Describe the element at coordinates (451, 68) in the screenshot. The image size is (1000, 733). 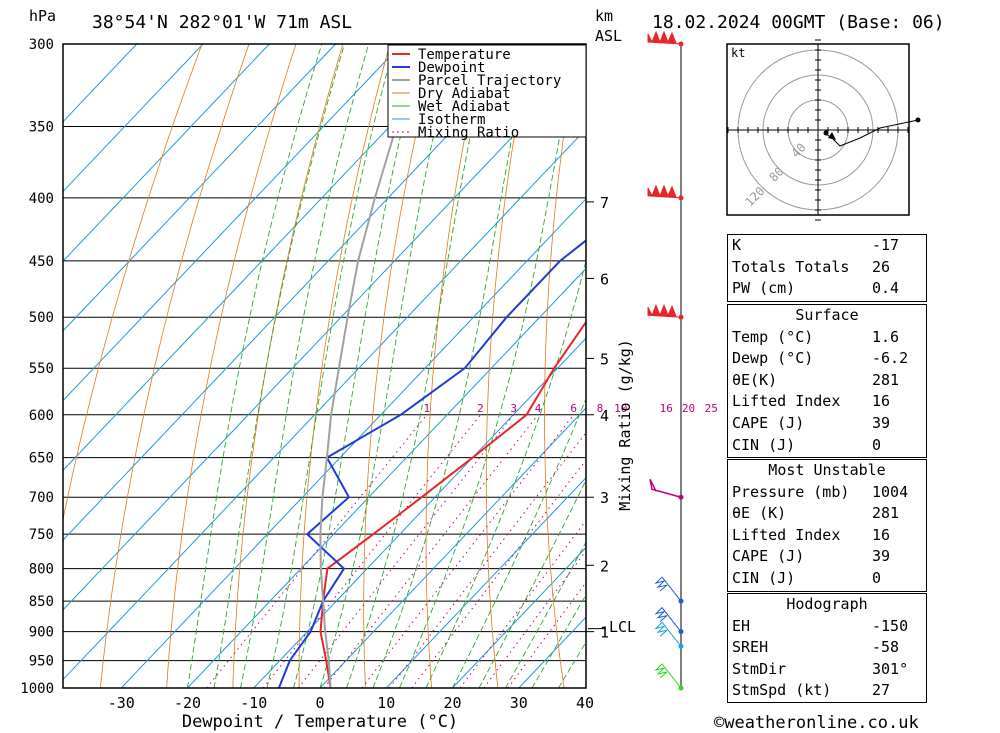
I see `legend-label-dewpoint: Dewpoint` at that location.